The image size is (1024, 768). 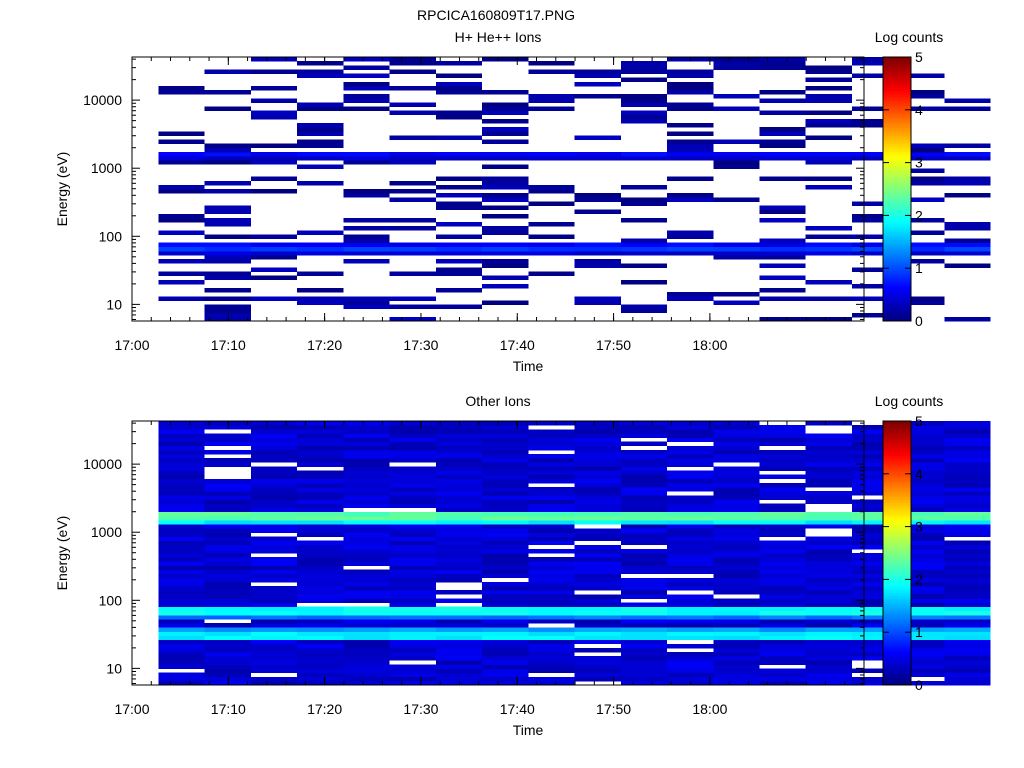 I want to click on x-tick-label: 17:10, so click(x=228, y=345).